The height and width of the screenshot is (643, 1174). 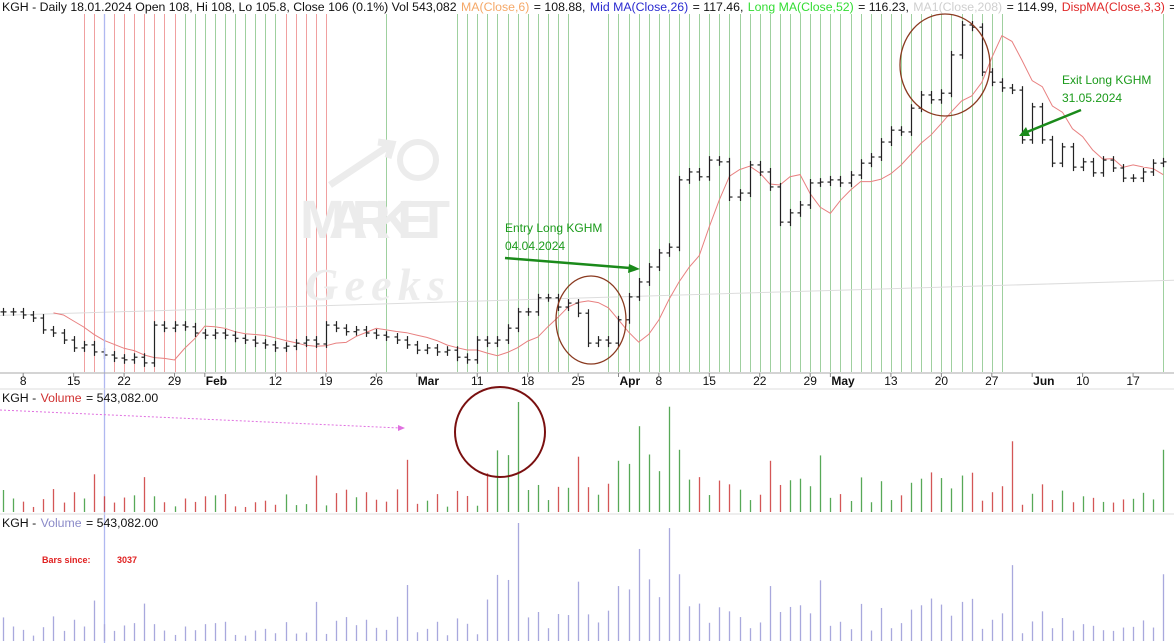 I want to click on x-tick-label: 18, so click(x=528, y=381).